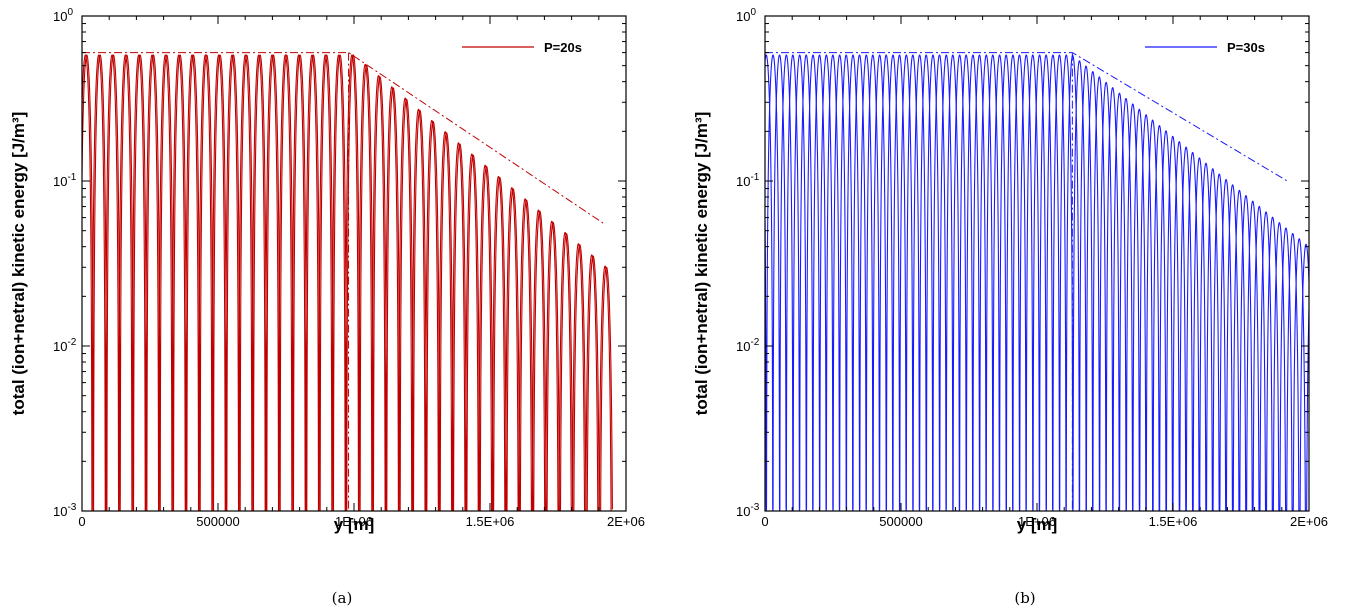 This screenshot has width=1366, height=616. What do you see at coordinates (1246, 47) in the screenshot?
I see `legend-label: P=30s` at bounding box center [1246, 47].